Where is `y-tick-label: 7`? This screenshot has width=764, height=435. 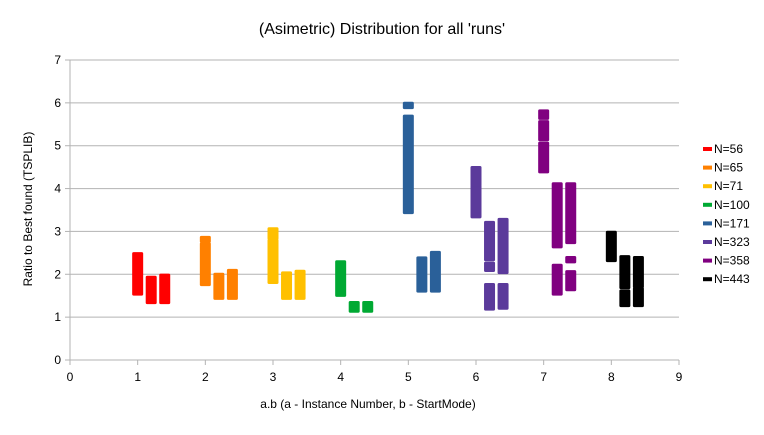 y-tick-label: 7 is located at coordinates (57, 60).